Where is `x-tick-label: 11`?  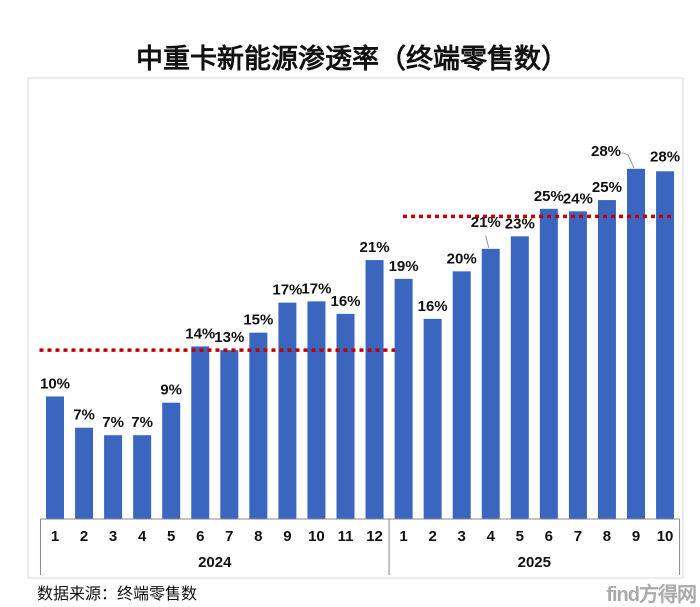
x-tick-label: 11 is located at coordinates (346, 536).